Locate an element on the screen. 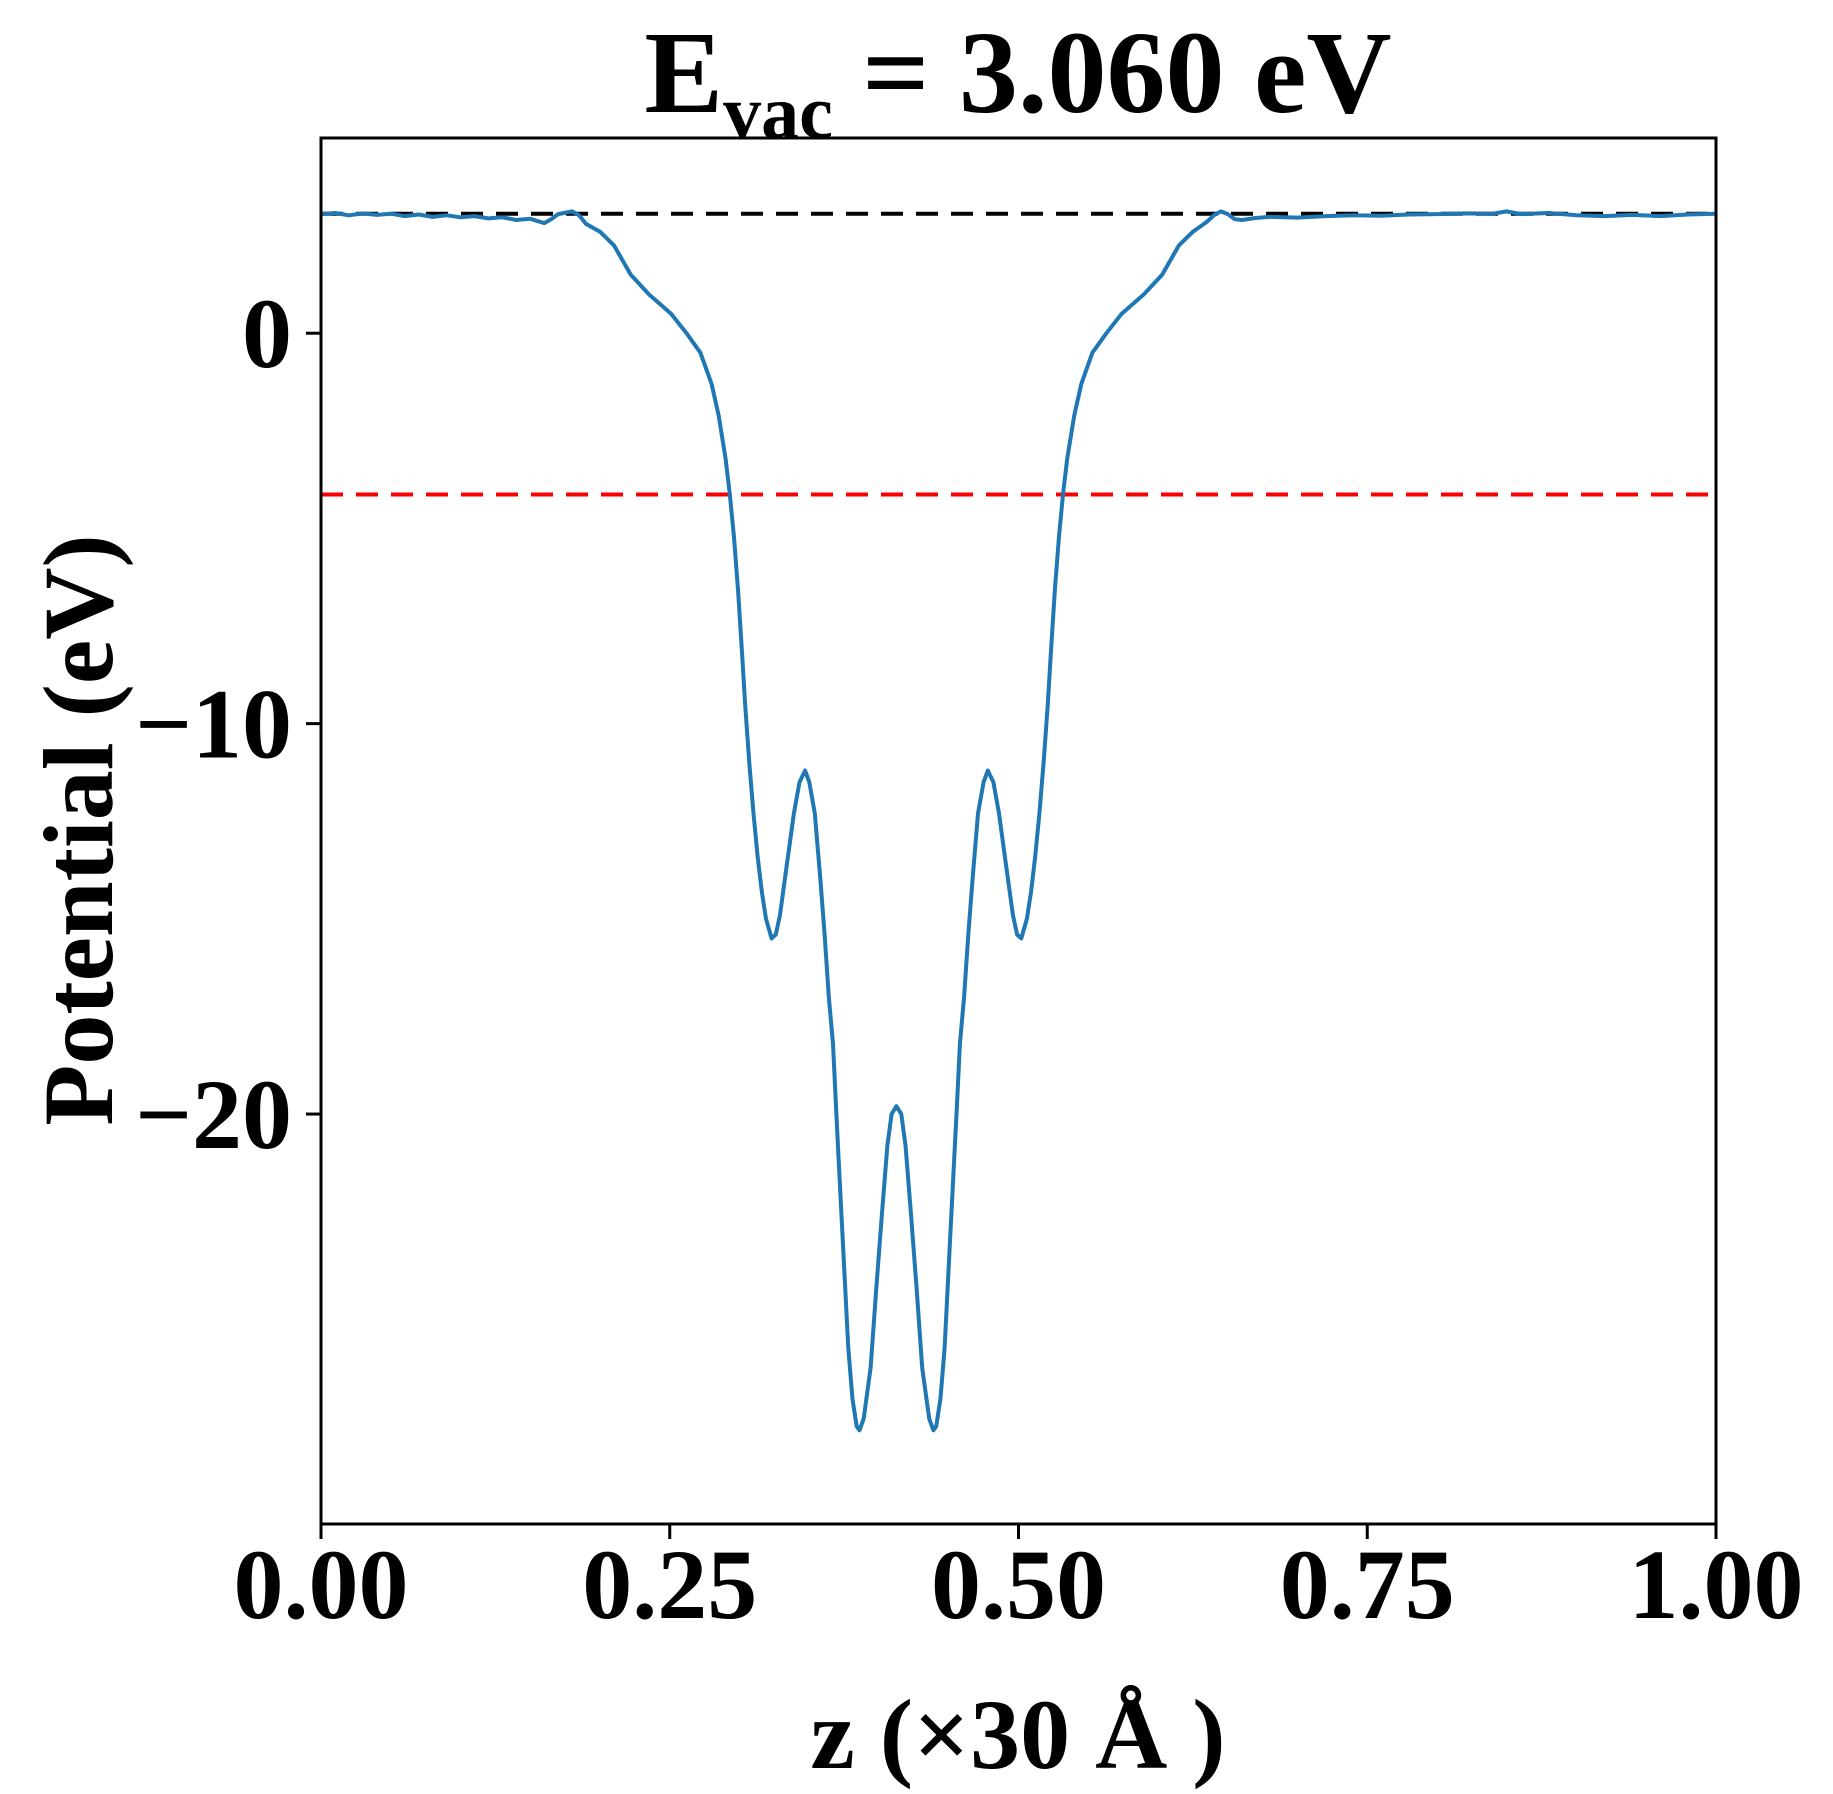 The image size is (1833, 1794). x-tick-label: 1.00 is located at coordinates (1716, 1584).